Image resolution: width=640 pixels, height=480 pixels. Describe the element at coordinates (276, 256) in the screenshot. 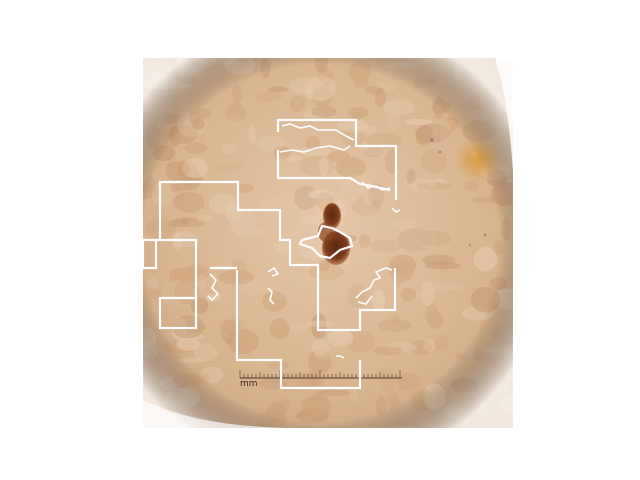

I see `segmentation-contour-left` at that location.